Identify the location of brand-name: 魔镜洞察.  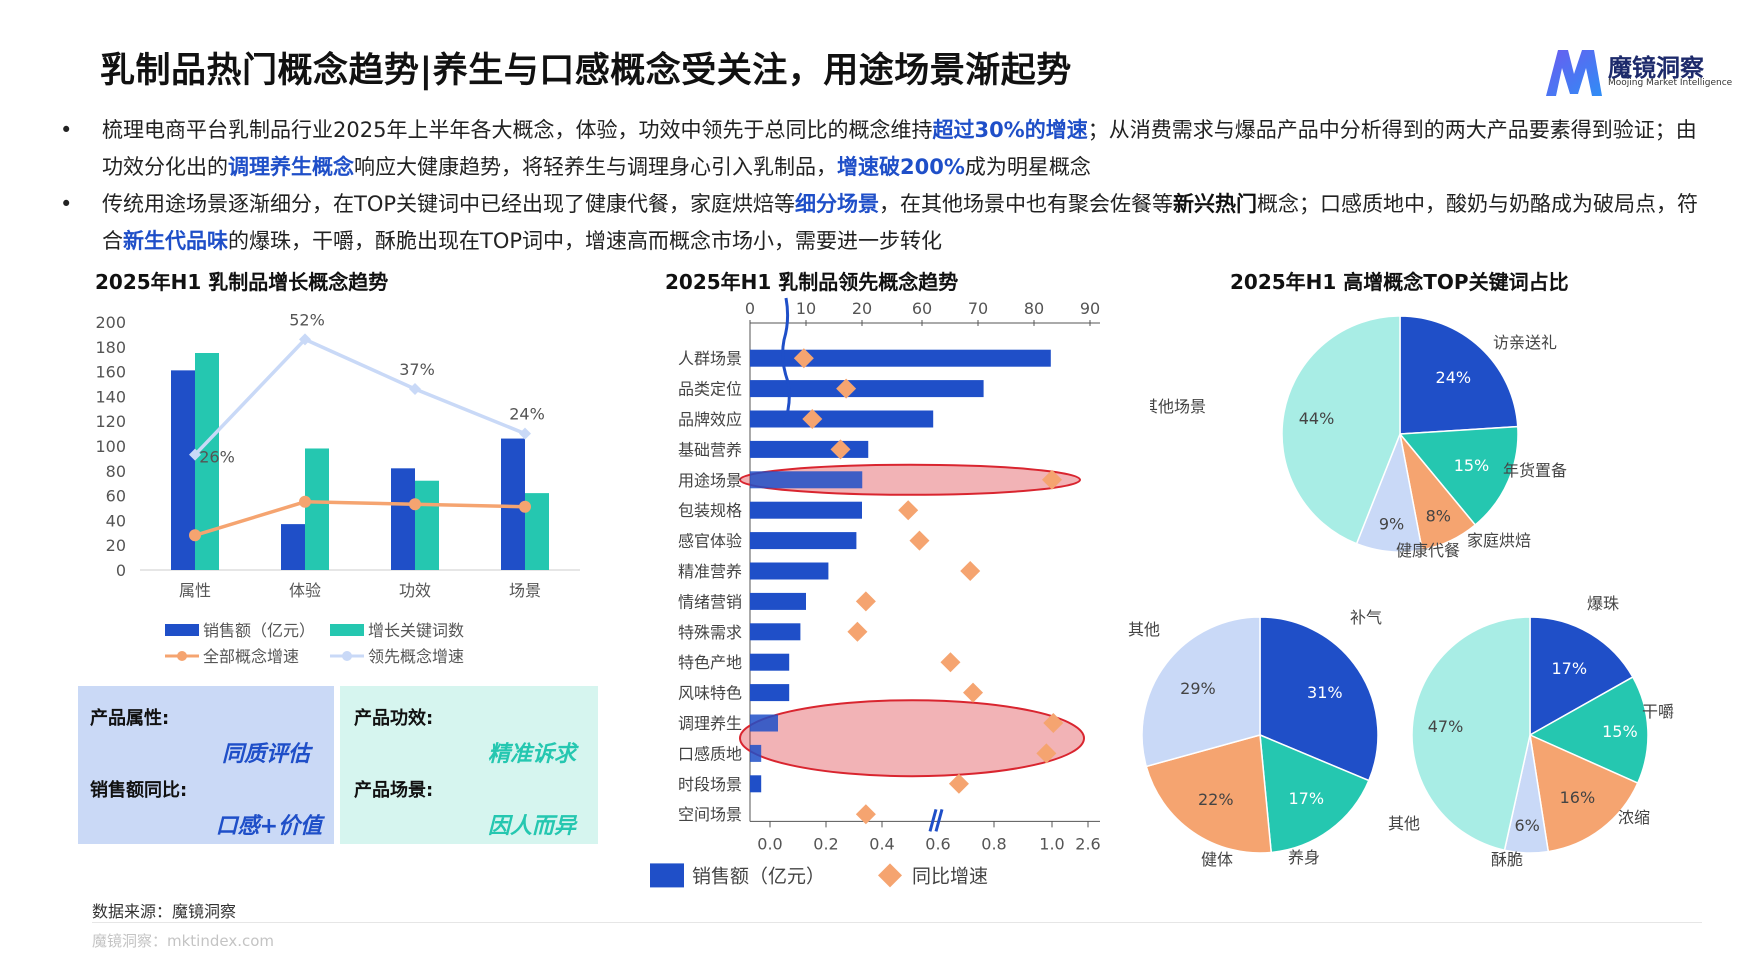
(1656, 68).